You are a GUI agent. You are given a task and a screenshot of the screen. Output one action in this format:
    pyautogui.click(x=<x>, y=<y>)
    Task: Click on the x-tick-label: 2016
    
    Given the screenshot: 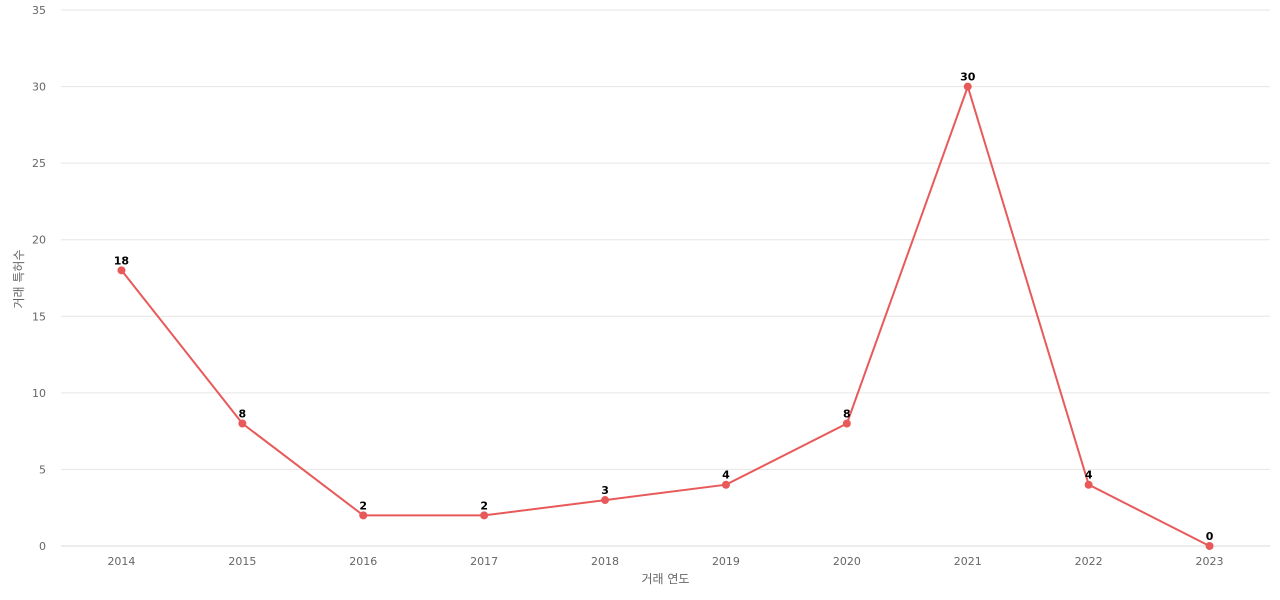 What is the action you would take?
    pyautogui.click(x=363, y=561)
    